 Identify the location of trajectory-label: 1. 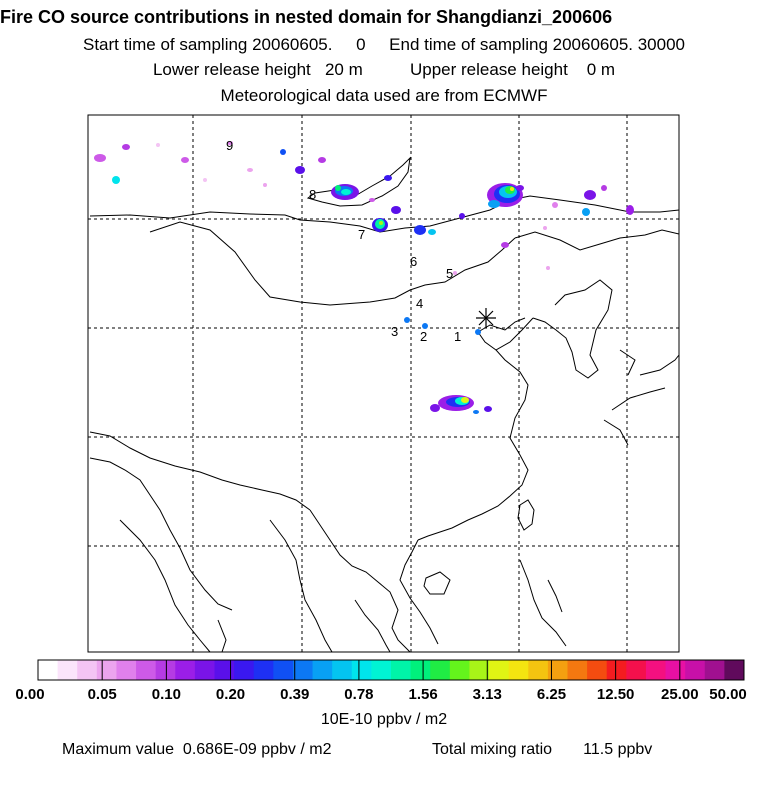
(457, 336).